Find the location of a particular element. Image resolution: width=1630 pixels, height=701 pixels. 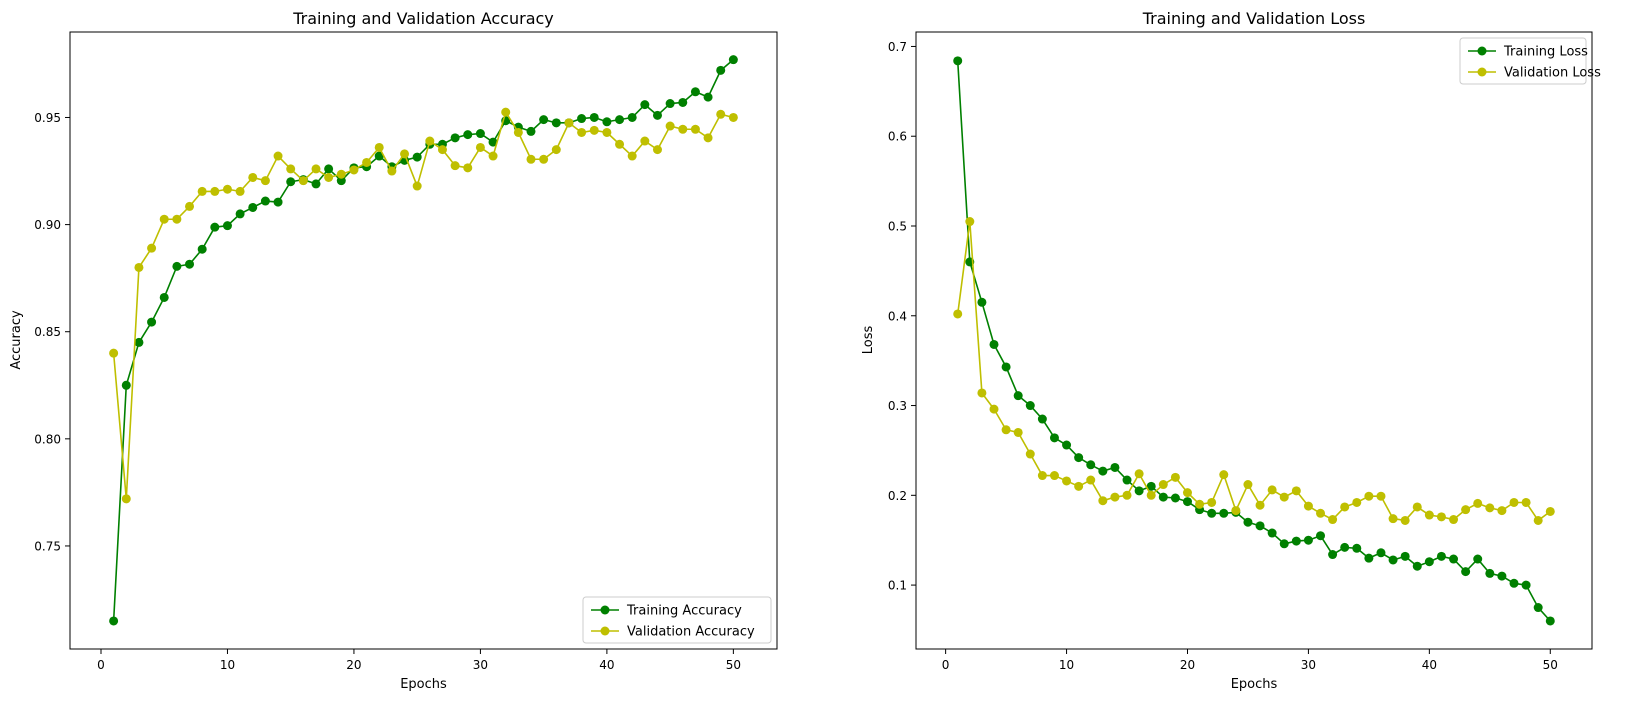

accuracy-x-tick-label: 20 is located at coordinates (353, 665).